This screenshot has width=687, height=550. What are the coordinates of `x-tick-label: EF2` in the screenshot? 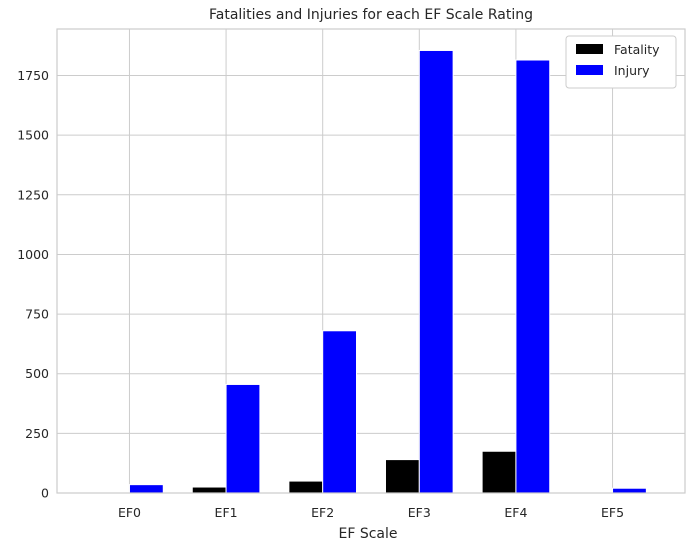 It's located at (322, 512).